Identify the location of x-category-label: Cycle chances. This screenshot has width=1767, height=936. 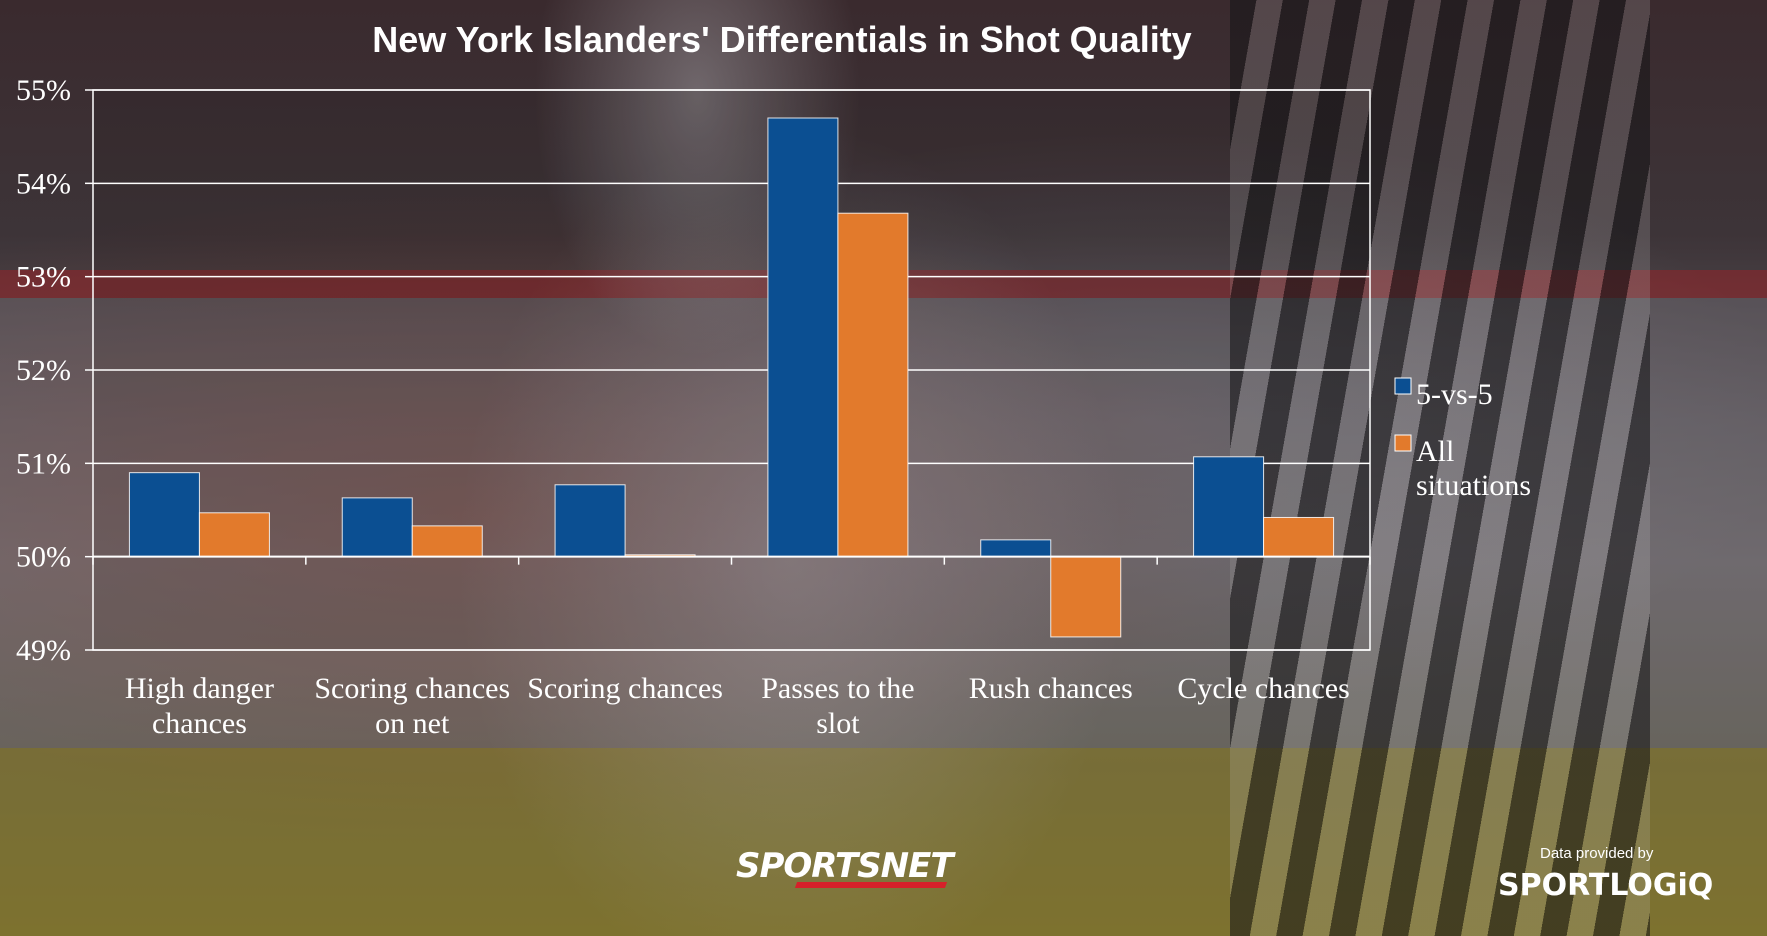
(1263, 688).